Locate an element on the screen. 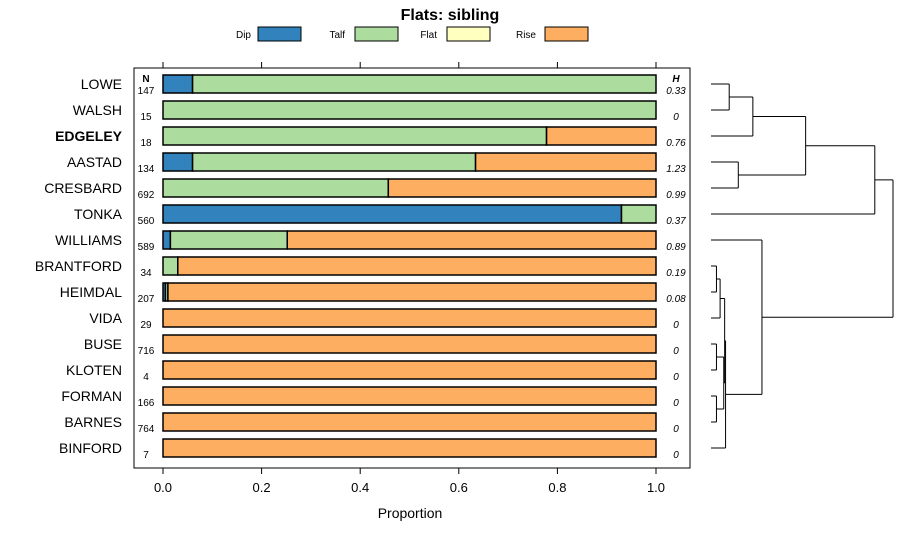  bar-segment-cresbard-talf is located at coordinates (276, 188).